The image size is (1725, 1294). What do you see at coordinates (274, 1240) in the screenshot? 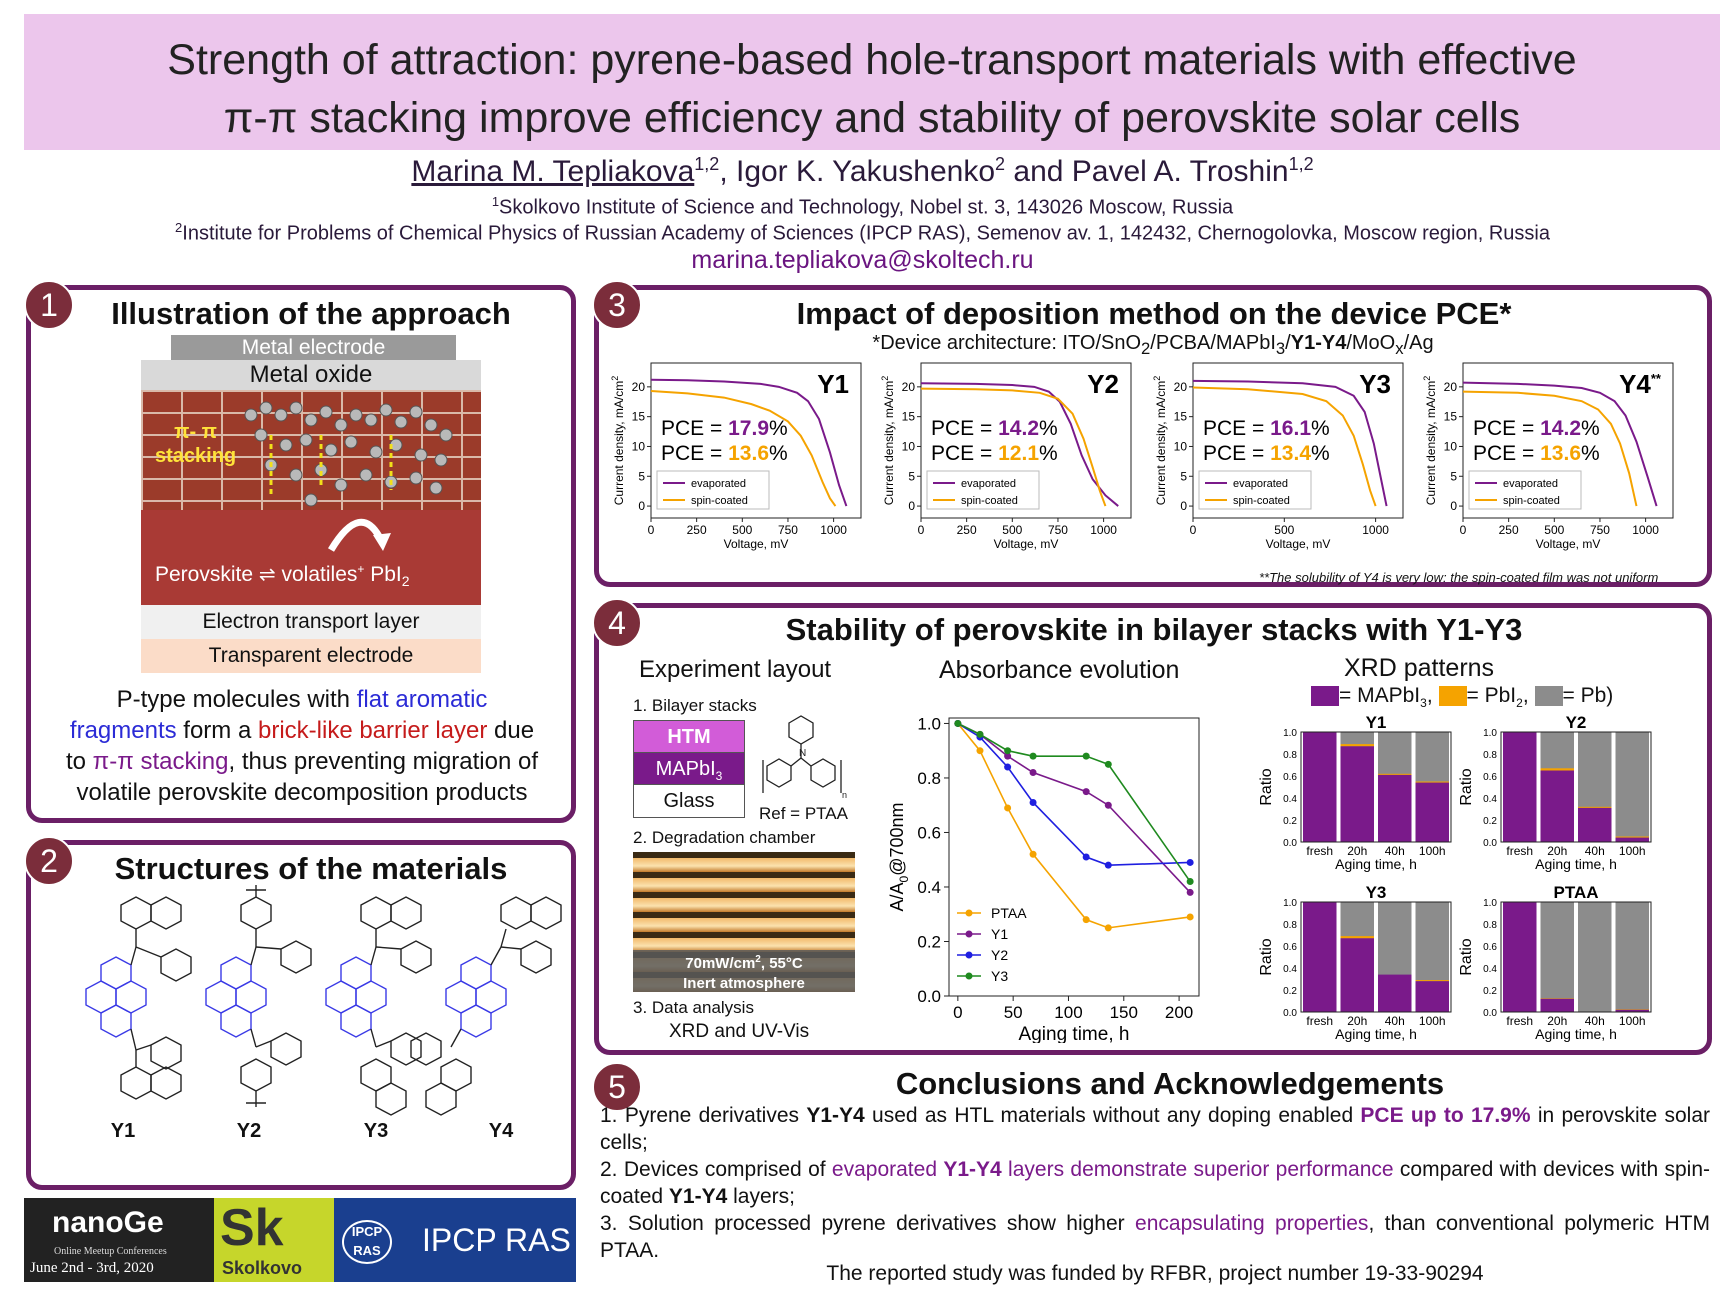
I see `skolkovo-logo: Sk Skolkovo` at bounding box center [274, 1240].